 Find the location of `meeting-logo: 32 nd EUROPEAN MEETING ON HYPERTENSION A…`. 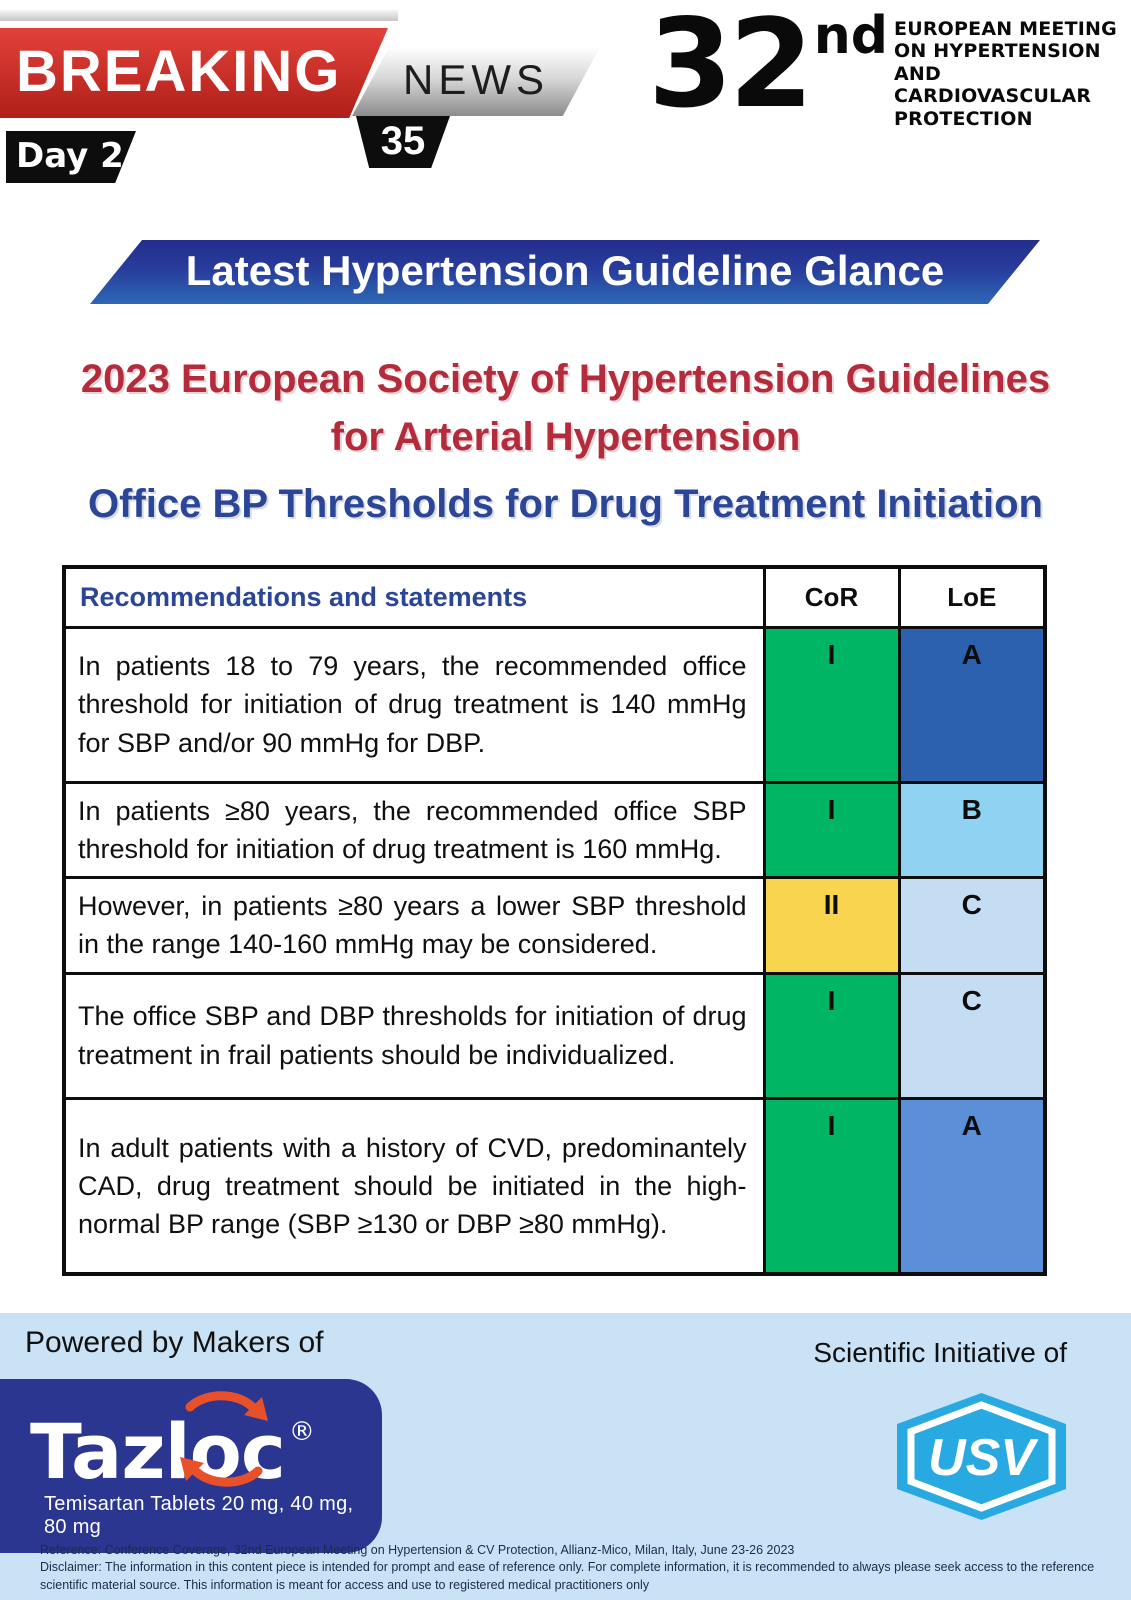

meeting-logo: 32 nd EUROPEAN MEETING ON HYPERTENSION A… is located at coordinates (889, 67).